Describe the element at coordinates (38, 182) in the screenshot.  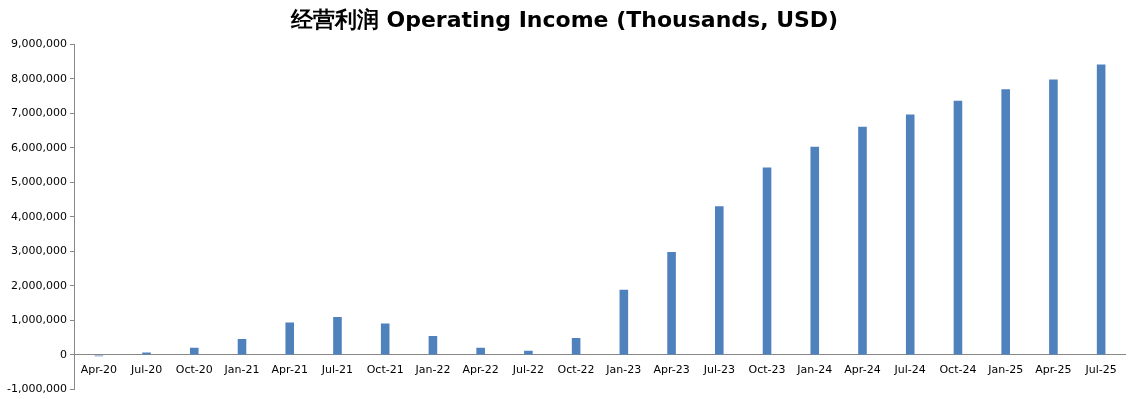
I see `y-tick-label: 5,000,000` at that location.